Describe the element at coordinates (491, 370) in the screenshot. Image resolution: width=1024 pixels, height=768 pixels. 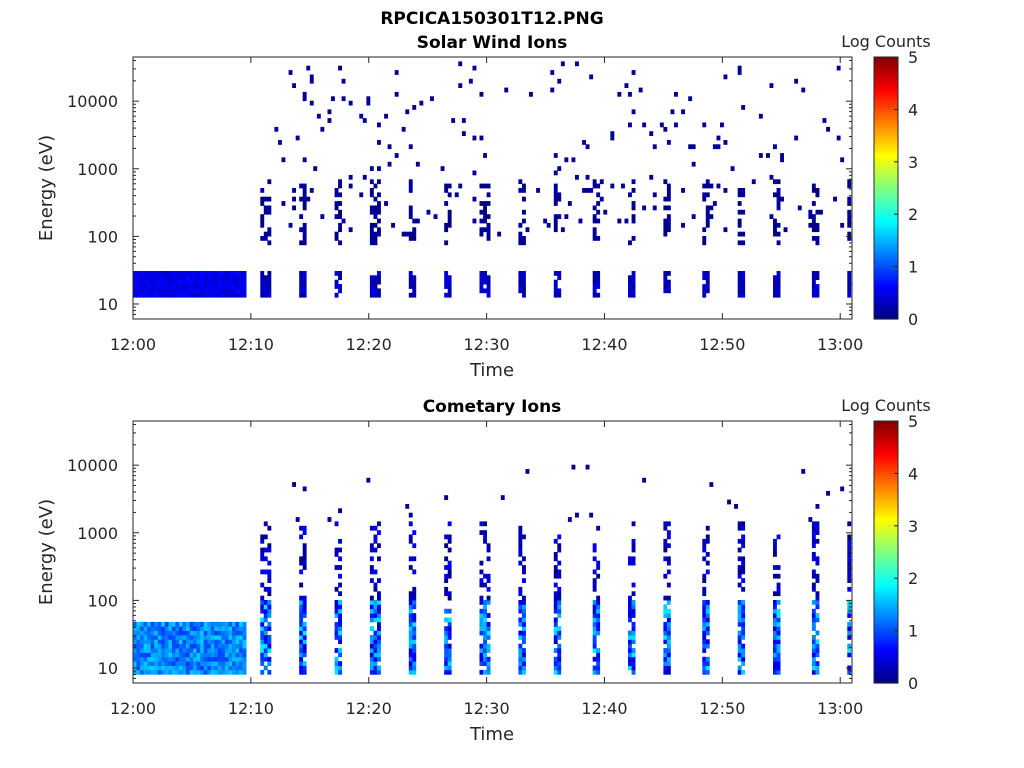
I see `x-axis-label: Time` at that location.